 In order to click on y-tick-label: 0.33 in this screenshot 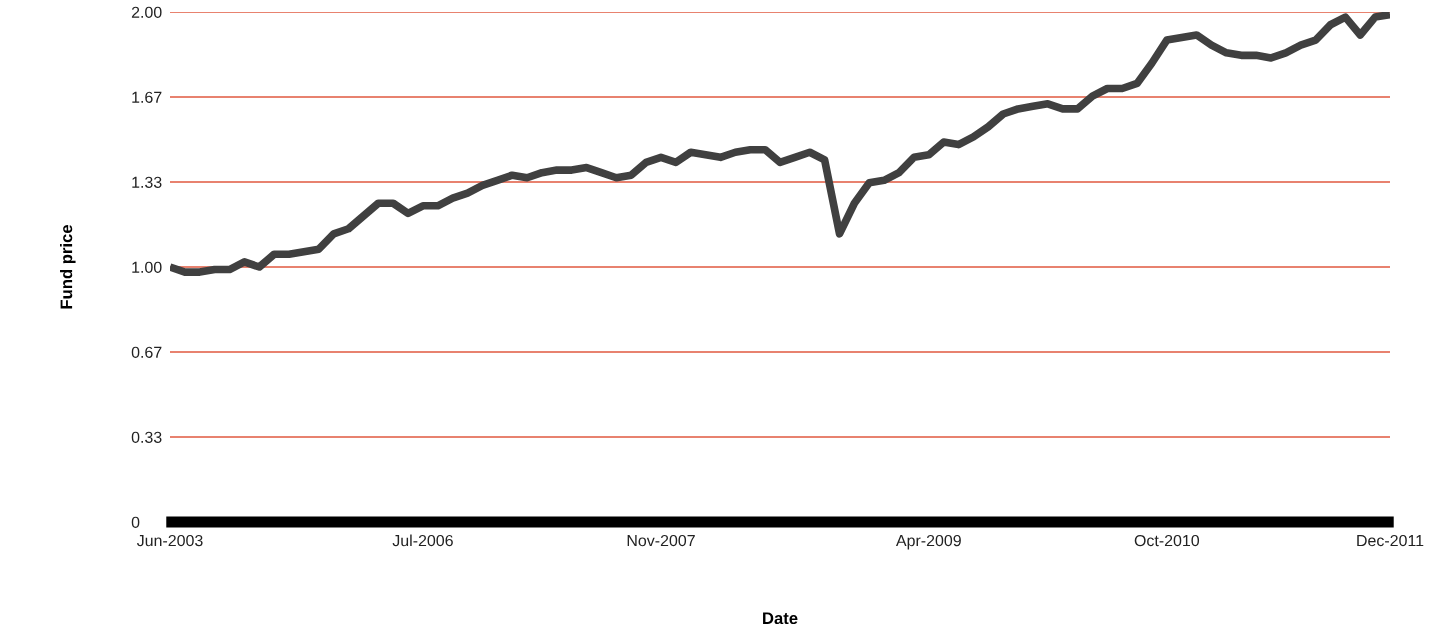, I will do `click(146, 437)`.